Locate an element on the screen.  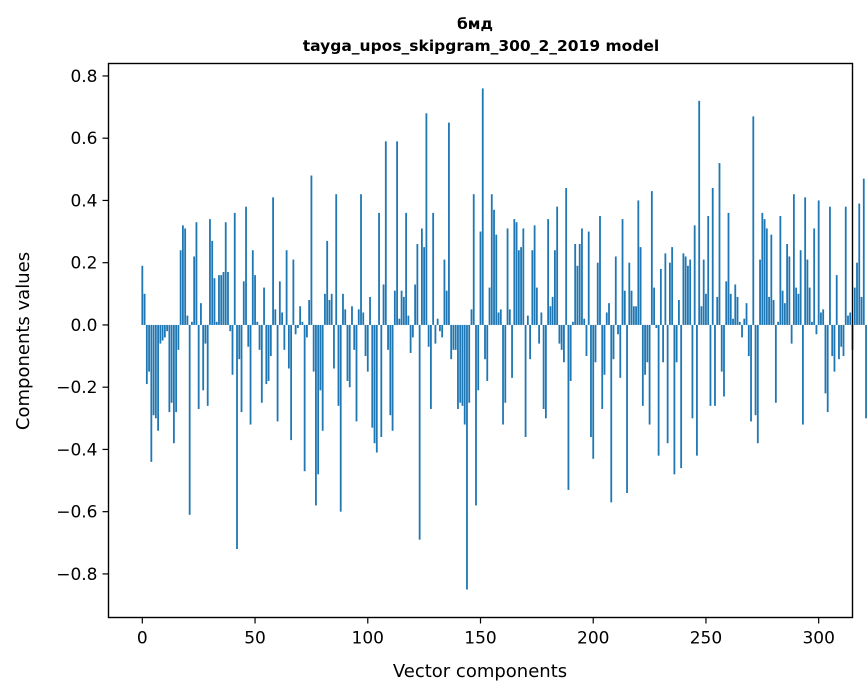
x-tick-label: 300 is located at coordinates (818, 639).